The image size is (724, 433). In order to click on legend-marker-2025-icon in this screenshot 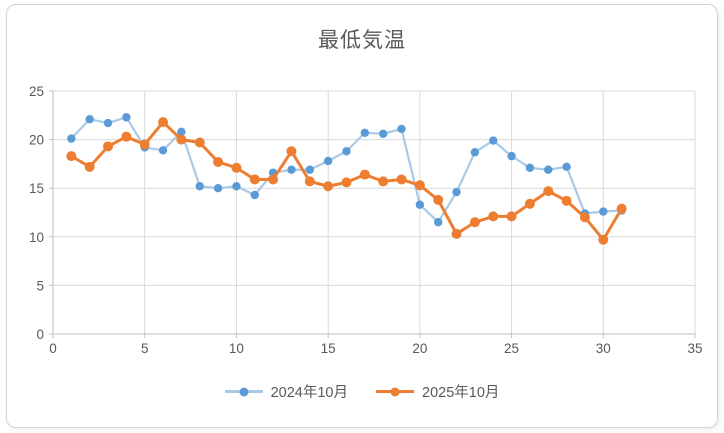, I will do `click(395, 391)`.